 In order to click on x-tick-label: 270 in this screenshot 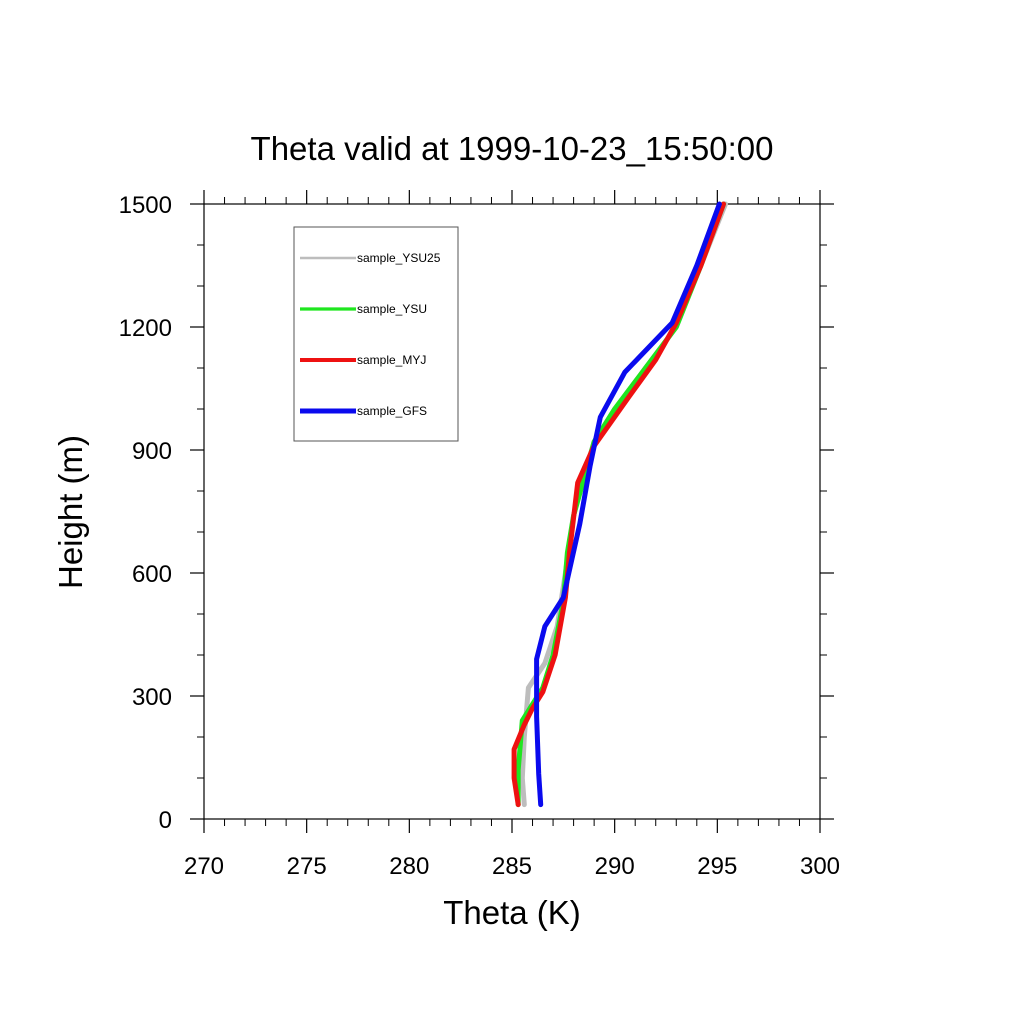, I will do `click(204, 866)`.